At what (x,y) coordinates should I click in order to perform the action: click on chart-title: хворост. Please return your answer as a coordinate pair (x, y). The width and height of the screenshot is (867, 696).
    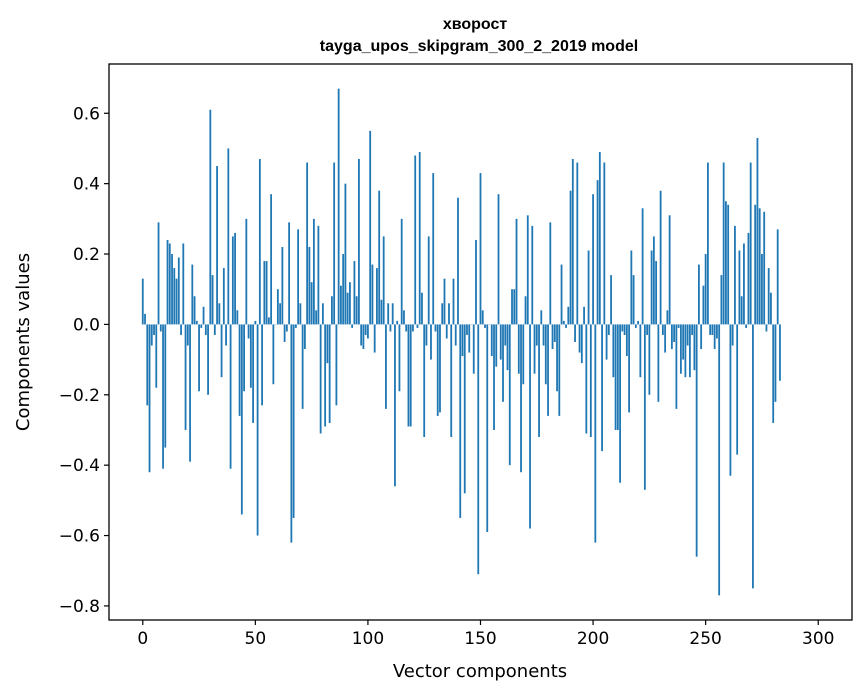
    Looking at the image, I should click on (475, 24).